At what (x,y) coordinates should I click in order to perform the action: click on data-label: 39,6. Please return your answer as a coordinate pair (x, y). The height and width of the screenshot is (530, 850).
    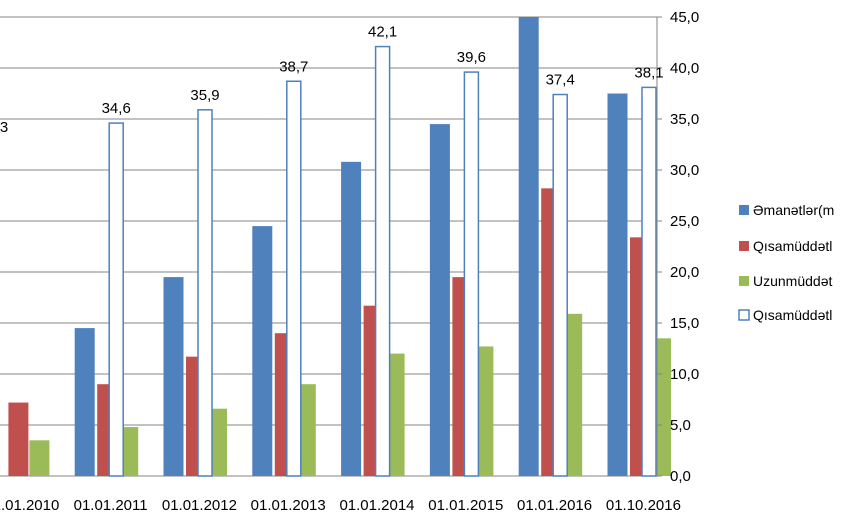
    Looking at the image, I should click on (471, 57).